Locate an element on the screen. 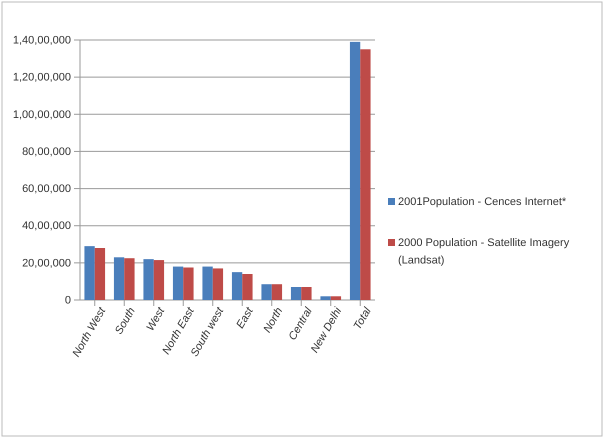 Image resolution: width=606 pixels, height=439 pixels. y-tick-label: 40,00,000 is located at coordinates (46, 226).